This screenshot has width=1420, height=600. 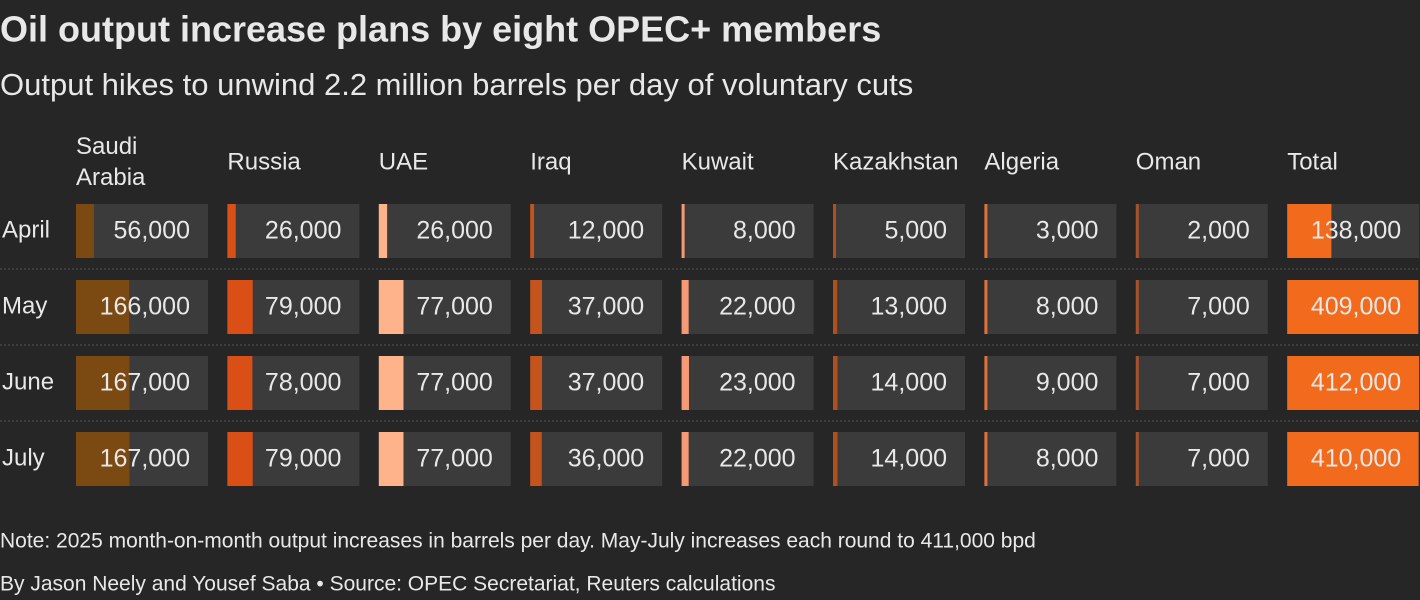 What do you see at coordinates (915, 231) in the screenshot?
I see `value-label: 5,000` at bounding box center [915, 231].